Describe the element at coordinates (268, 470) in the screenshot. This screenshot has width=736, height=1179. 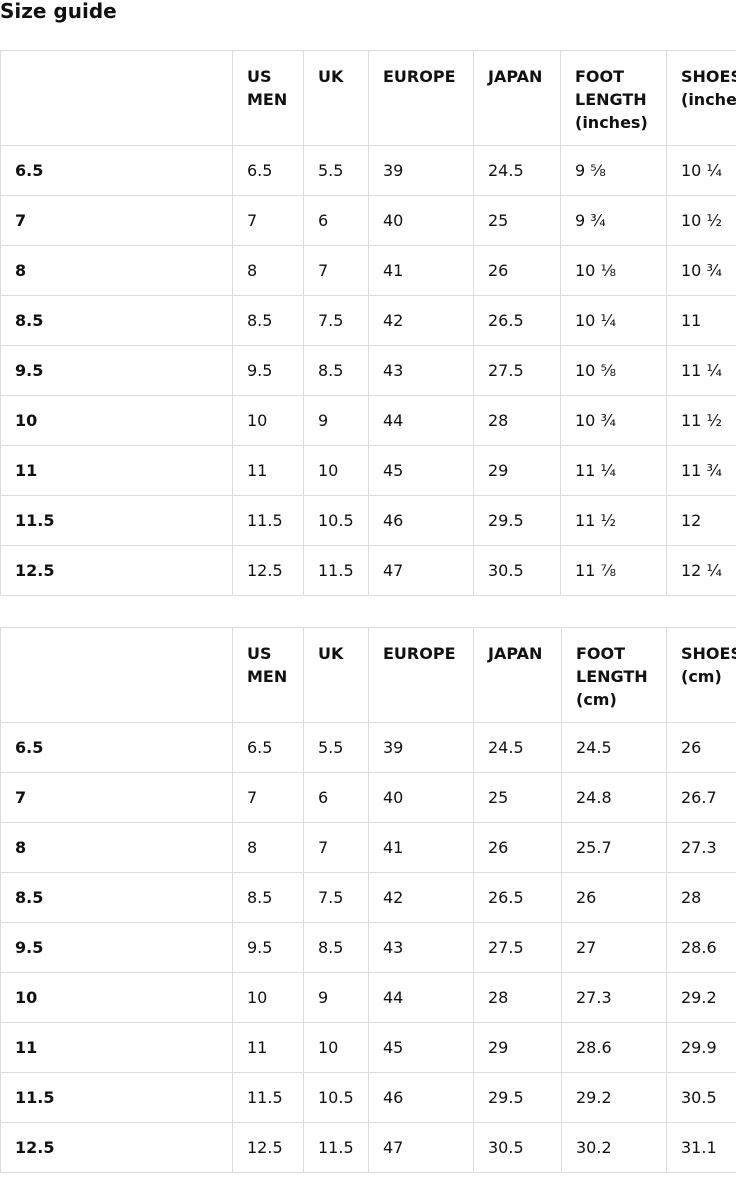
I see `cell: 11` at that location.